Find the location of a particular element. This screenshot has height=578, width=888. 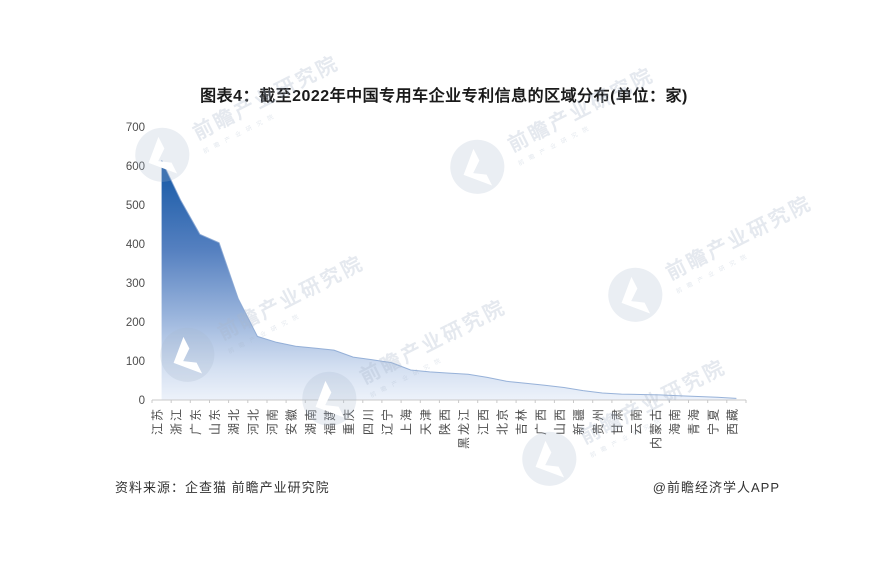

x-category-label: 陕西 is located at coordinates (444, 421).